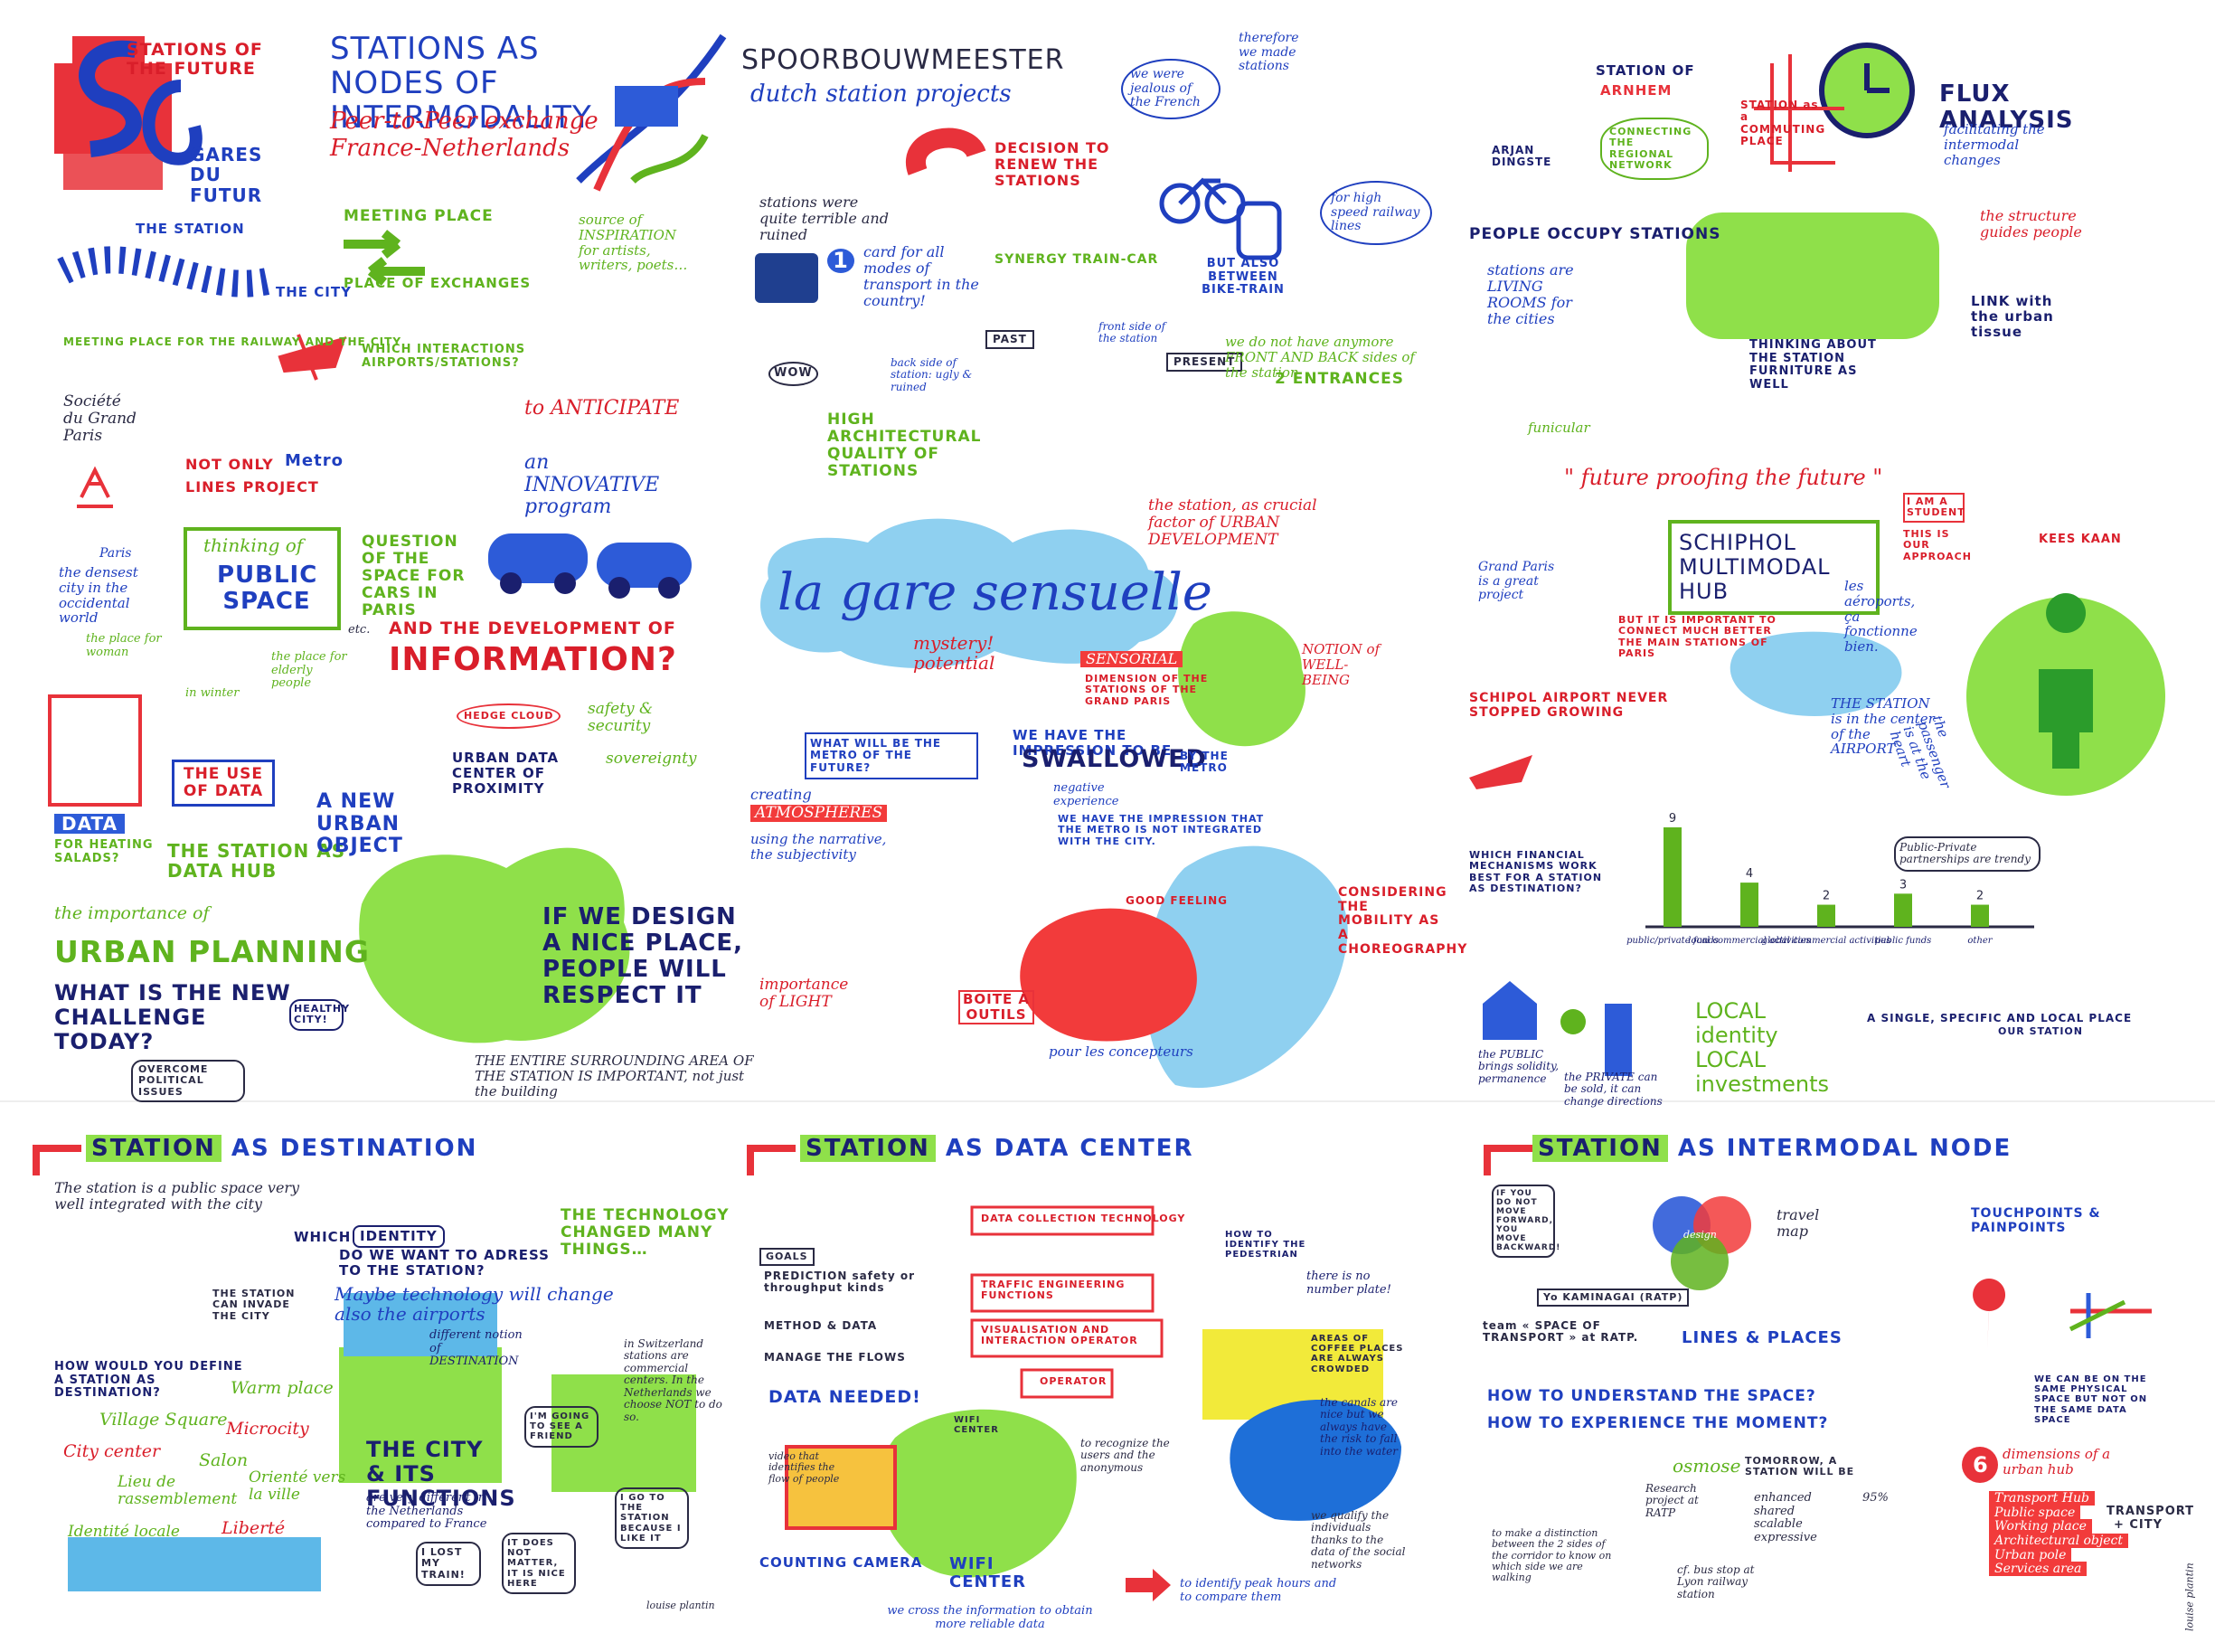 The width and height of the screenshot is (2215, 1652). What do you see at coordinates (1785, 1537) in the screenshot?
I see `quality-item: expressive` at bounding box center [1785, 1537].